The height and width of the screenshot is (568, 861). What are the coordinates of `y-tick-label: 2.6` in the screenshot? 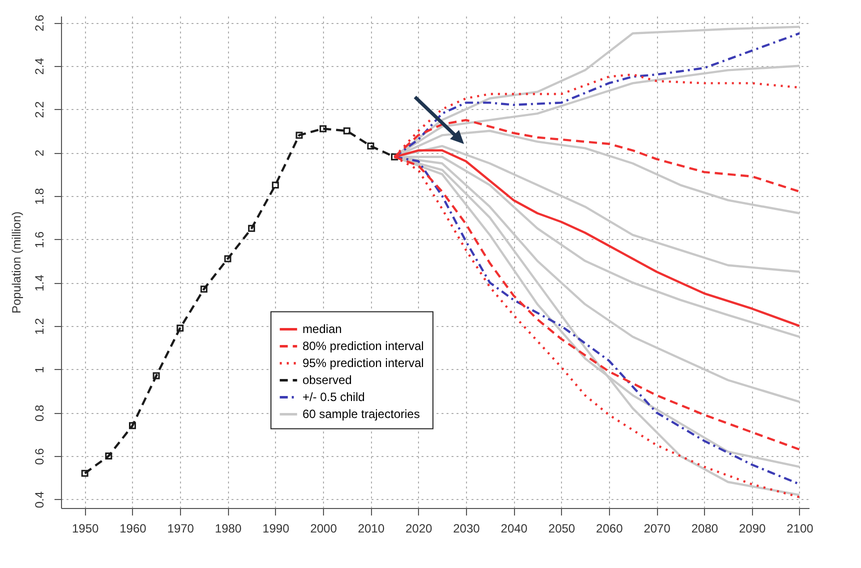 It's located at (39, 23).